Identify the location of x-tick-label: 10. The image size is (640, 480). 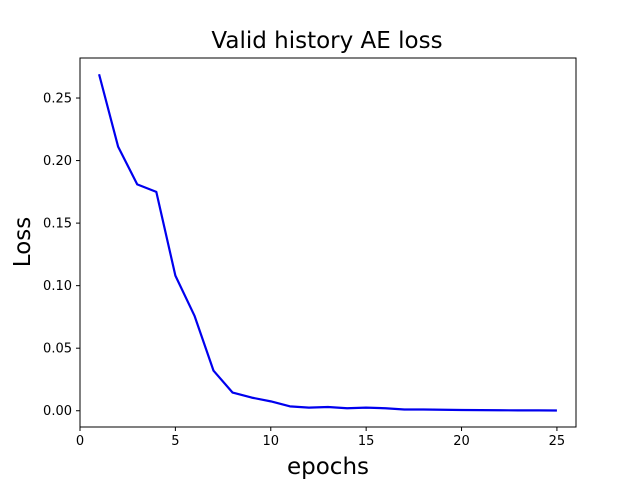
(270, 441).